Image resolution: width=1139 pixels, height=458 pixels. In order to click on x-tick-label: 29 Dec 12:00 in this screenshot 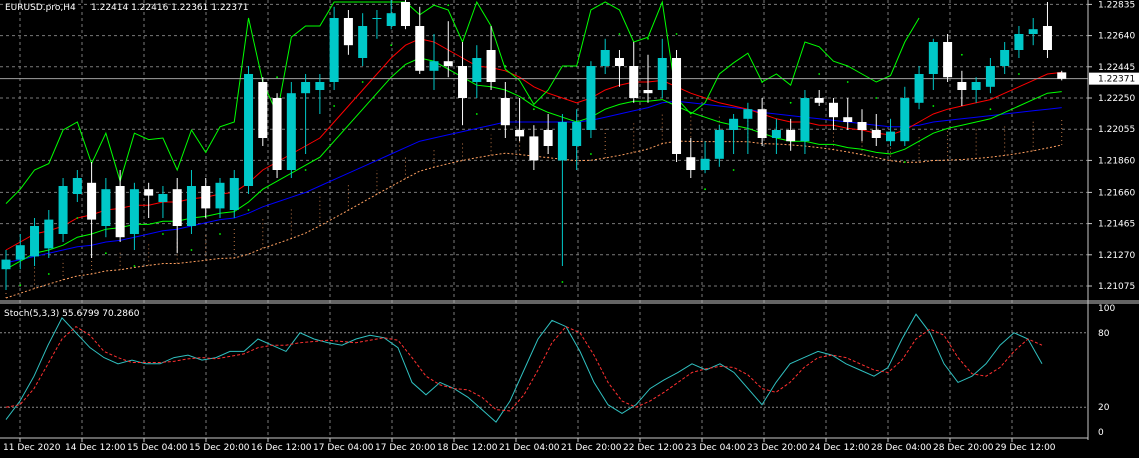, I will do `click(1025, 448)`.